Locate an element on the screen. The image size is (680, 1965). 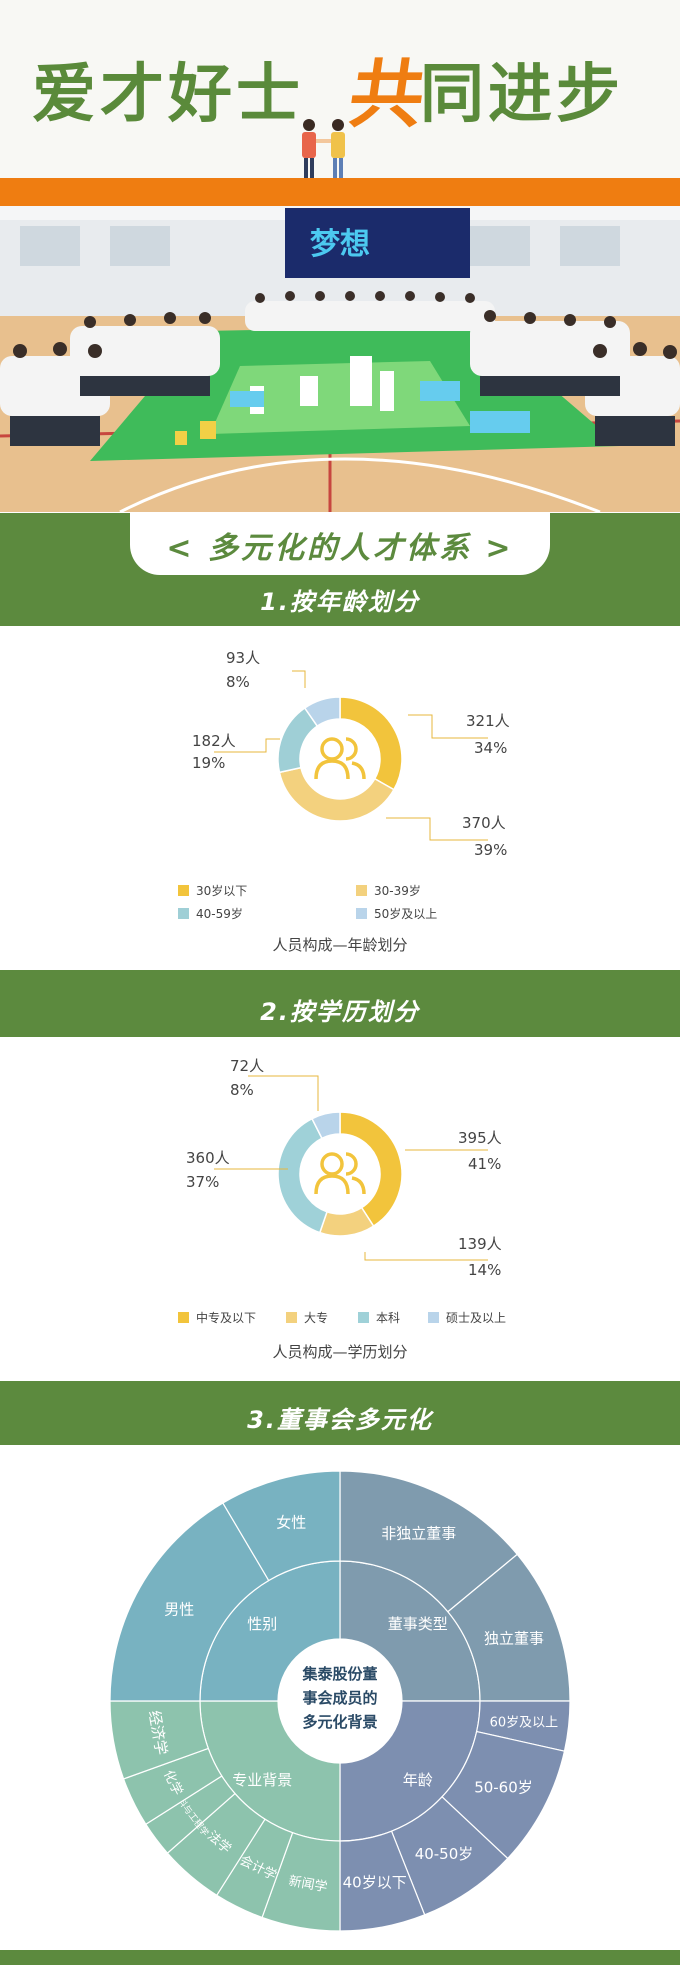
education-legend-2: 本科 is located at coordinates (379, 1317).